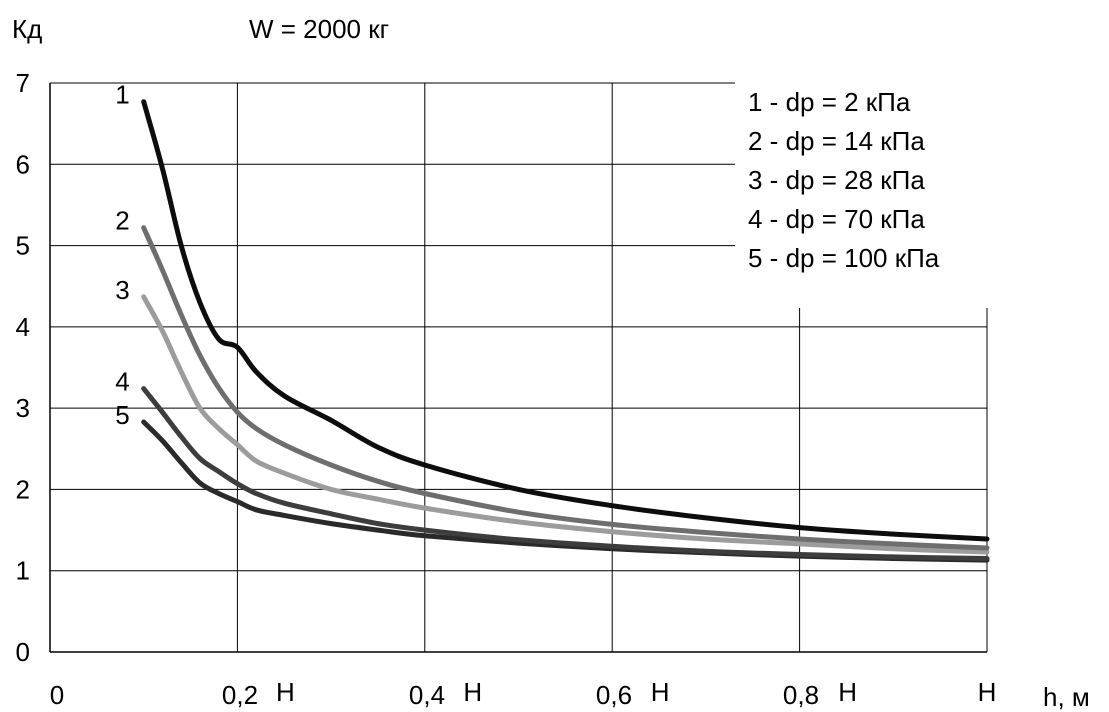  I want to click on legend-entry: 5 - dp = 100 кПа, so click(844, 258).